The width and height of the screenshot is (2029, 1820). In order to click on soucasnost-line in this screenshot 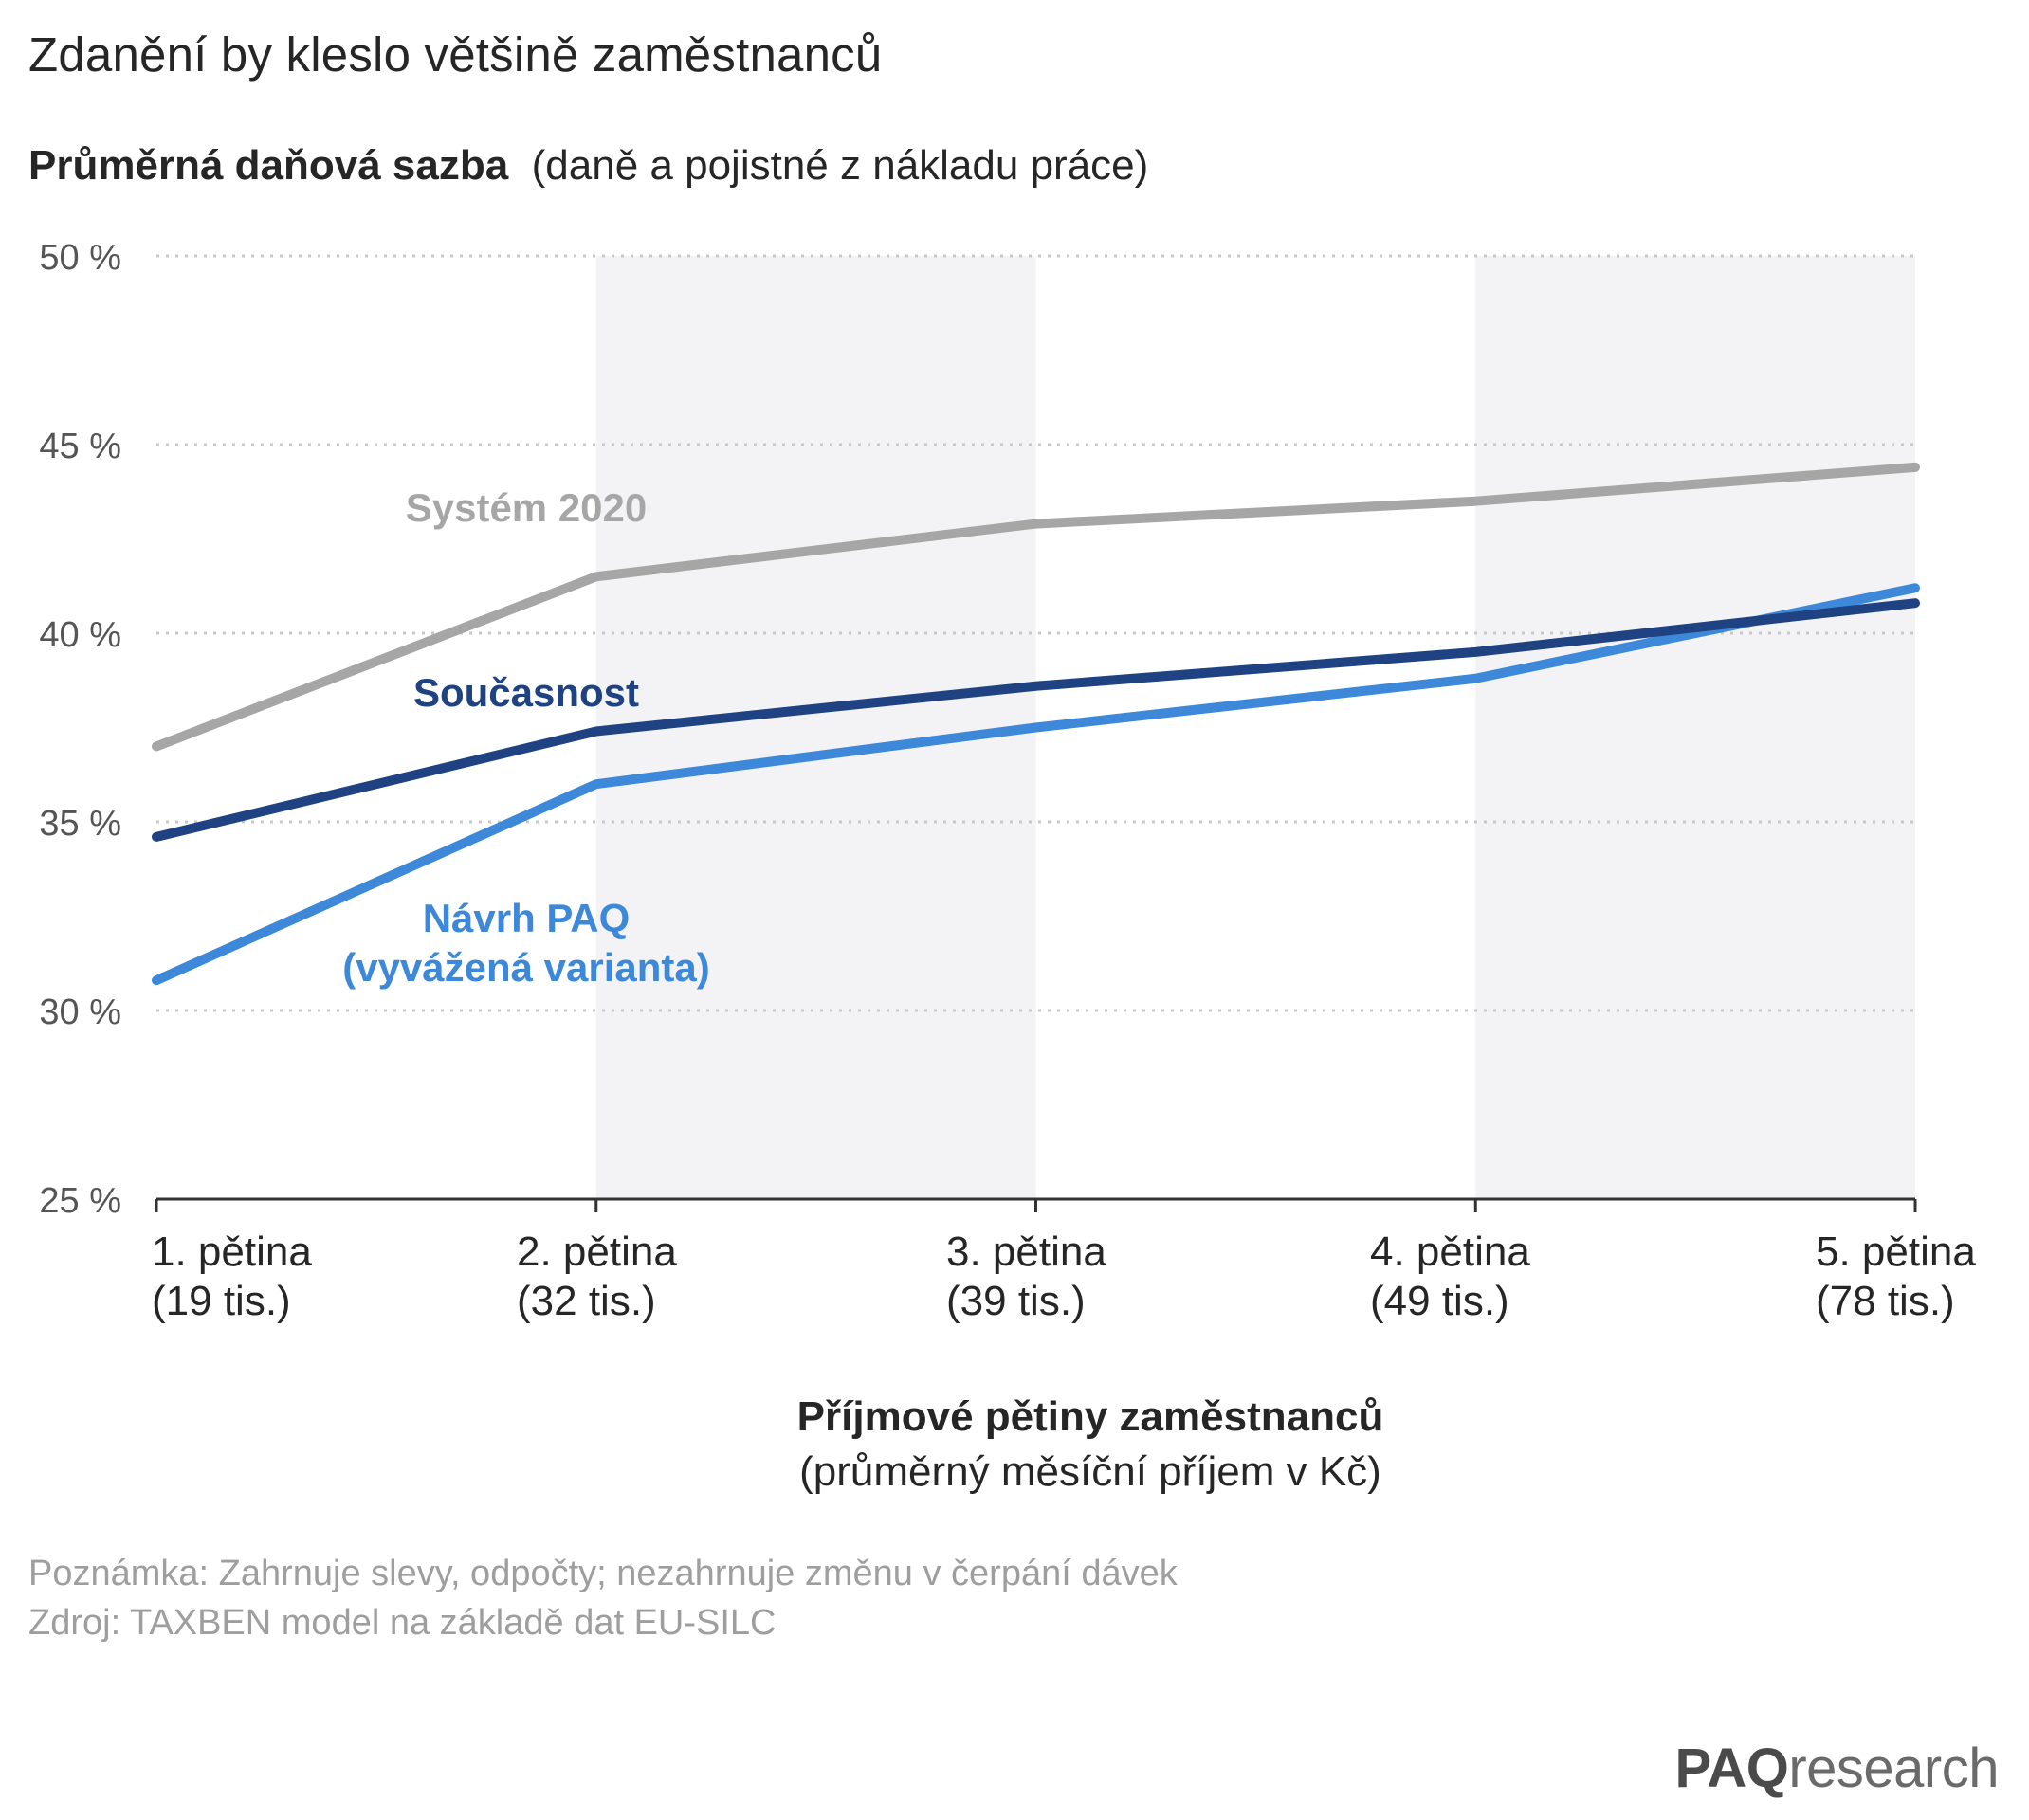, I will do `click(1036, 720)`.